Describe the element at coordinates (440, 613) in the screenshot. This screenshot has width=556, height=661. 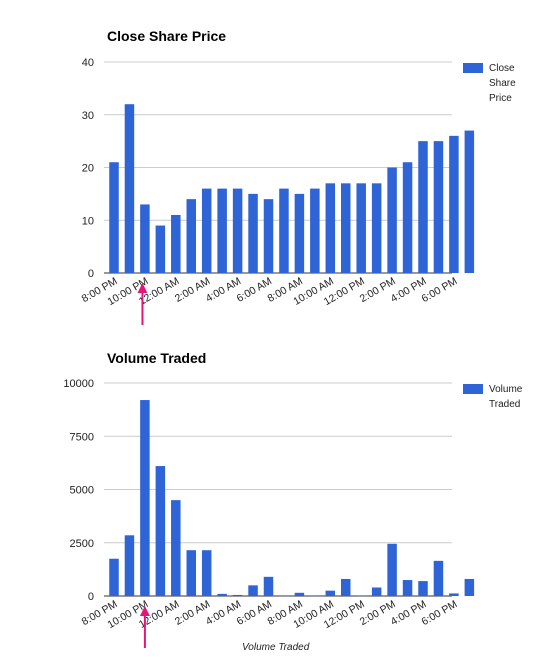
I see `x-tick-label: 6:00 PM` at that location.